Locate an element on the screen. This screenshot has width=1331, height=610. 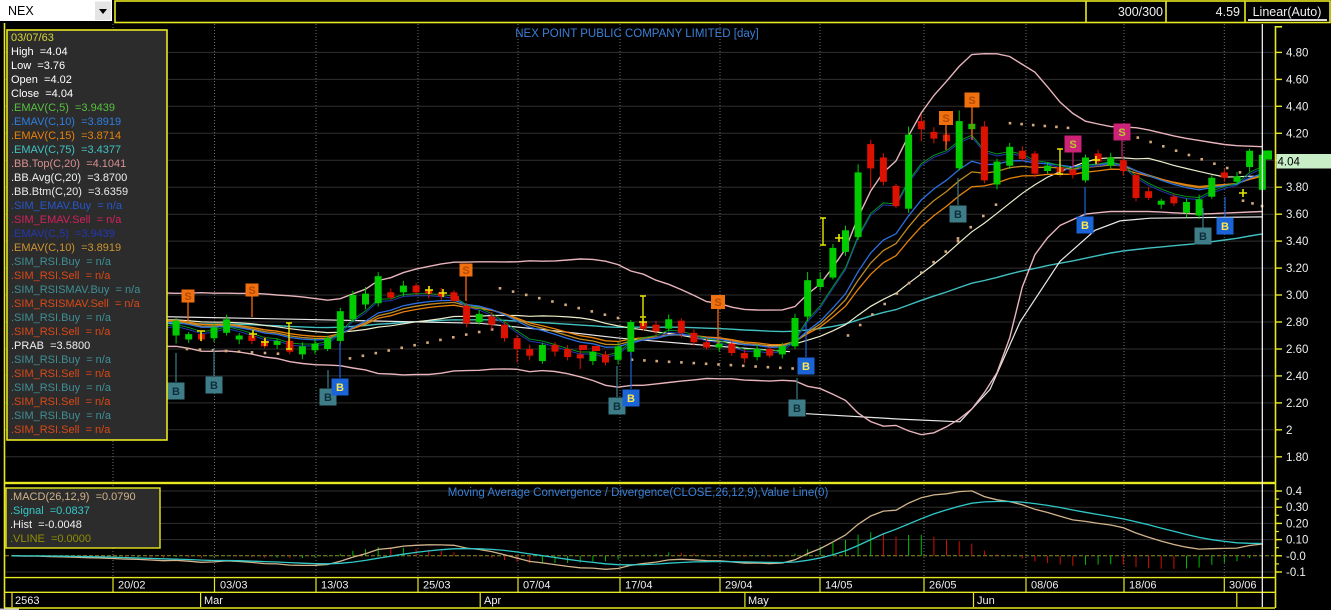
svg-text: 08/06 is located at coordinates (1045, 586).